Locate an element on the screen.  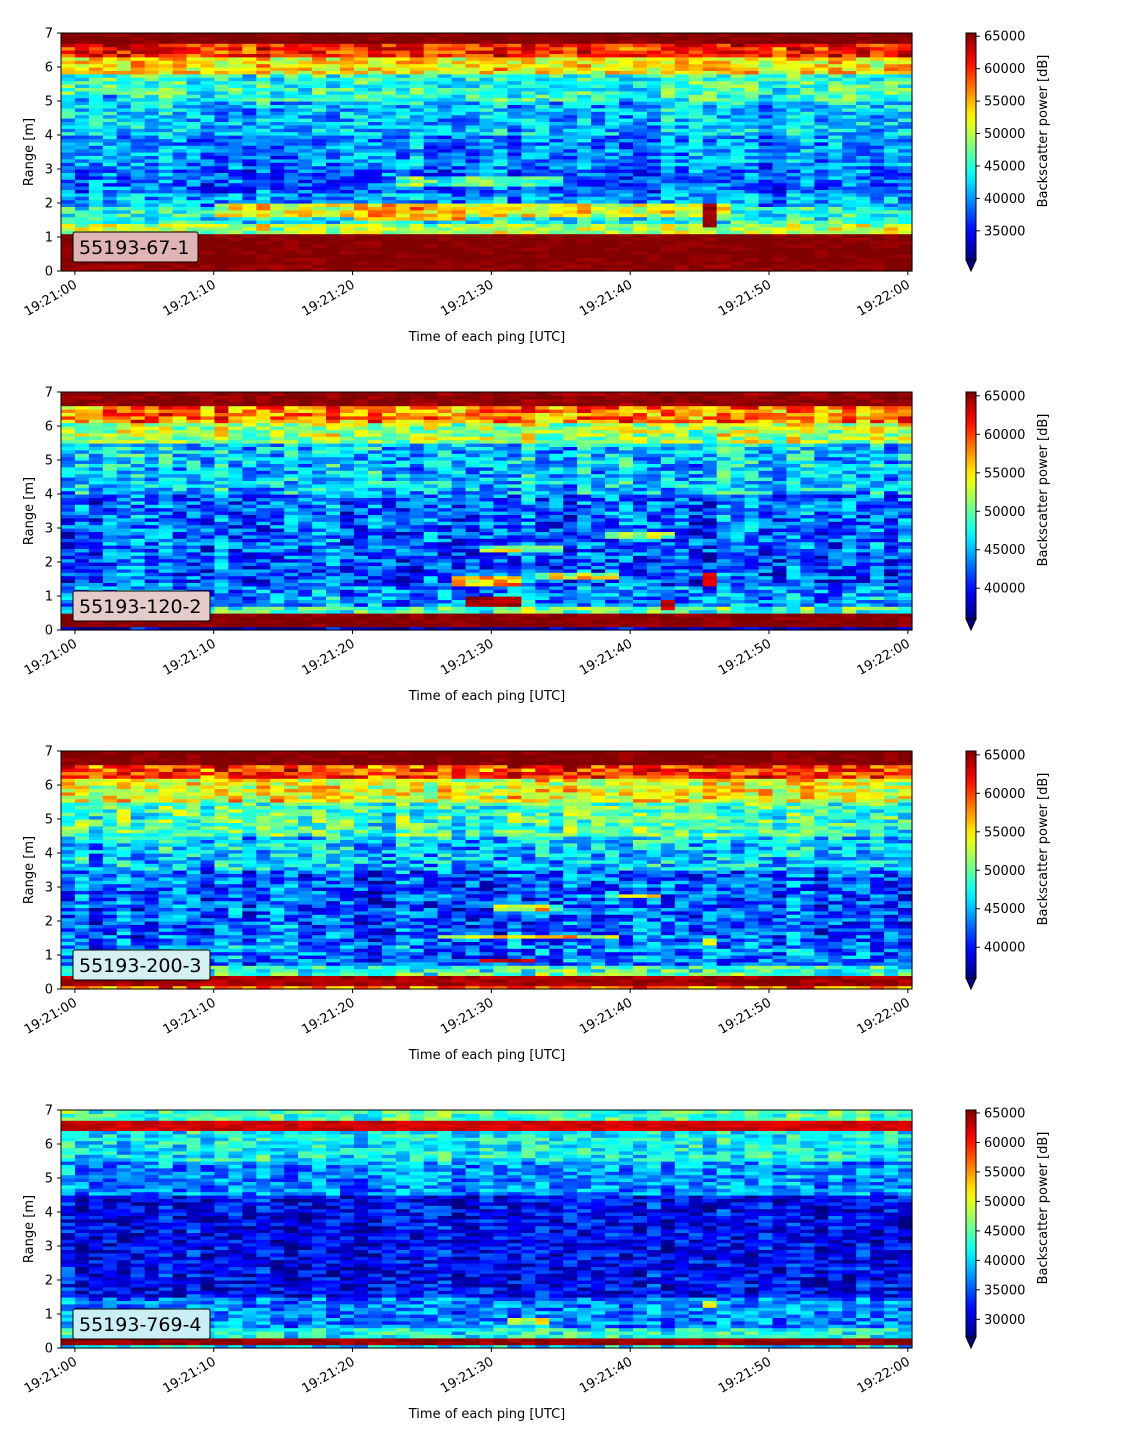
x-axis-label: Time of each ping [UTC] is located at coordinates (487, 337).